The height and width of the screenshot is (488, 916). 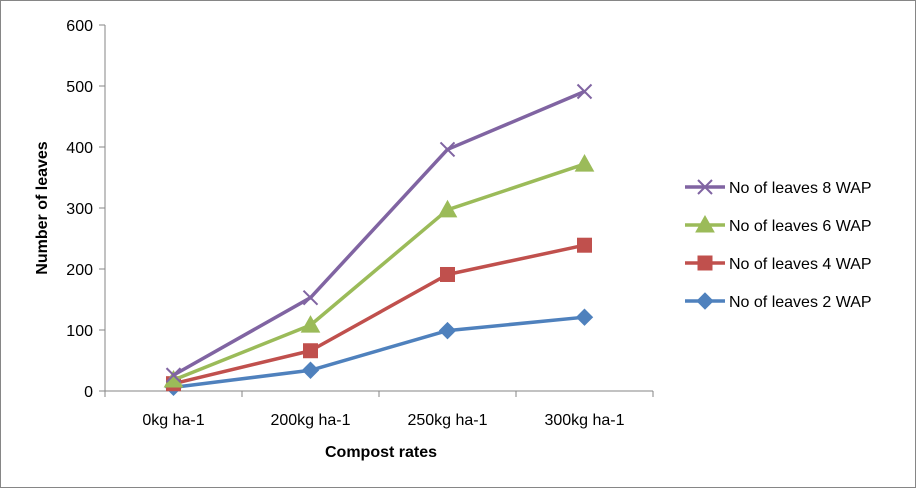 What do you see at coordinates (173, 420) in the screenshot?
I see `x-tick-label: 0kg ha-1` at bounding box center [173, 420].